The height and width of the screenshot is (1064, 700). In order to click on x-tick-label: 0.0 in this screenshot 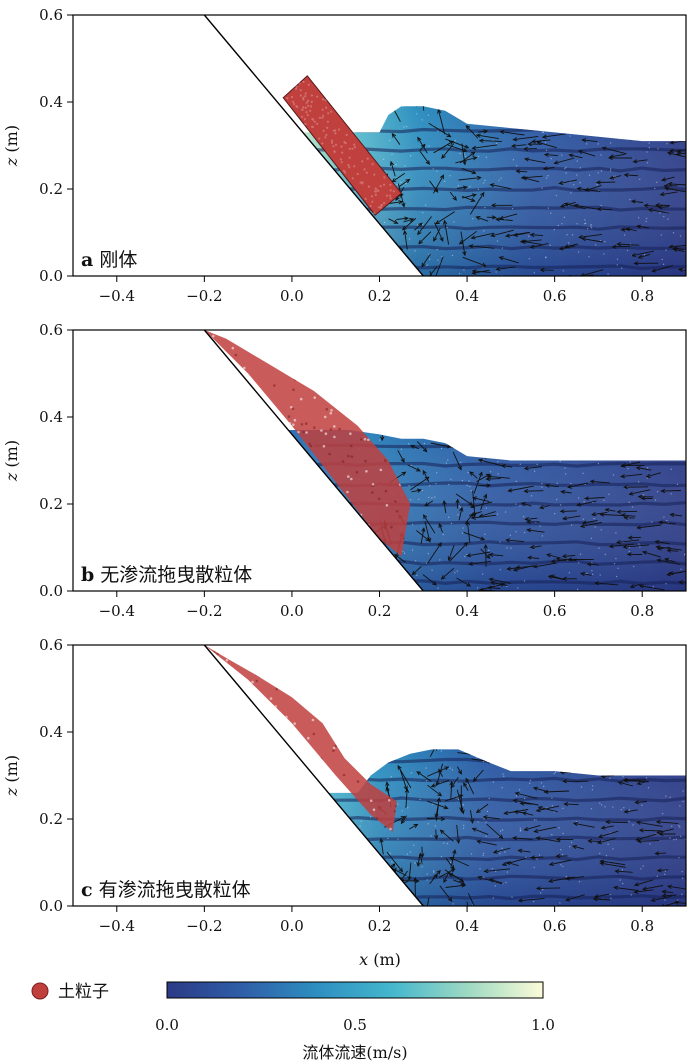, I will do `click(292, 611)`.